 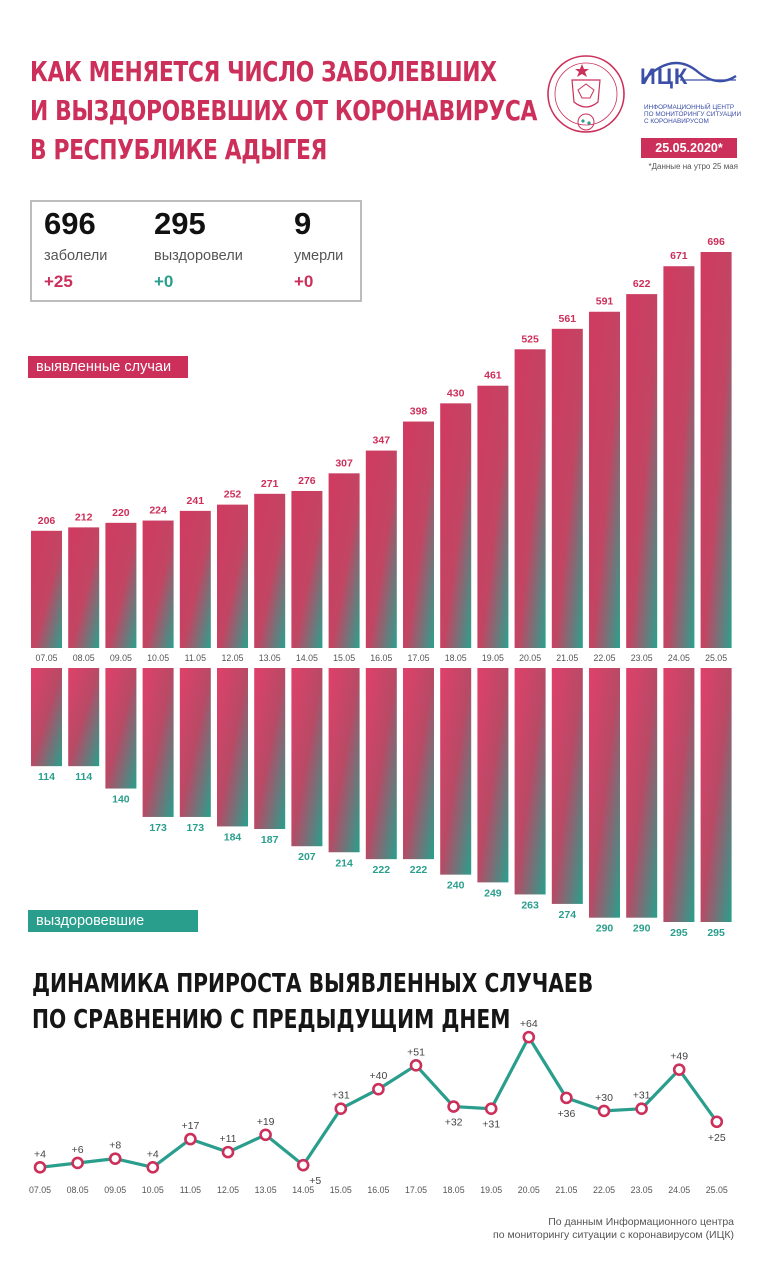 What do you see at coordinates (416, 1052) in the screenshot?
I see `growth-value-label: +51` at bounding box center [416, 1052].